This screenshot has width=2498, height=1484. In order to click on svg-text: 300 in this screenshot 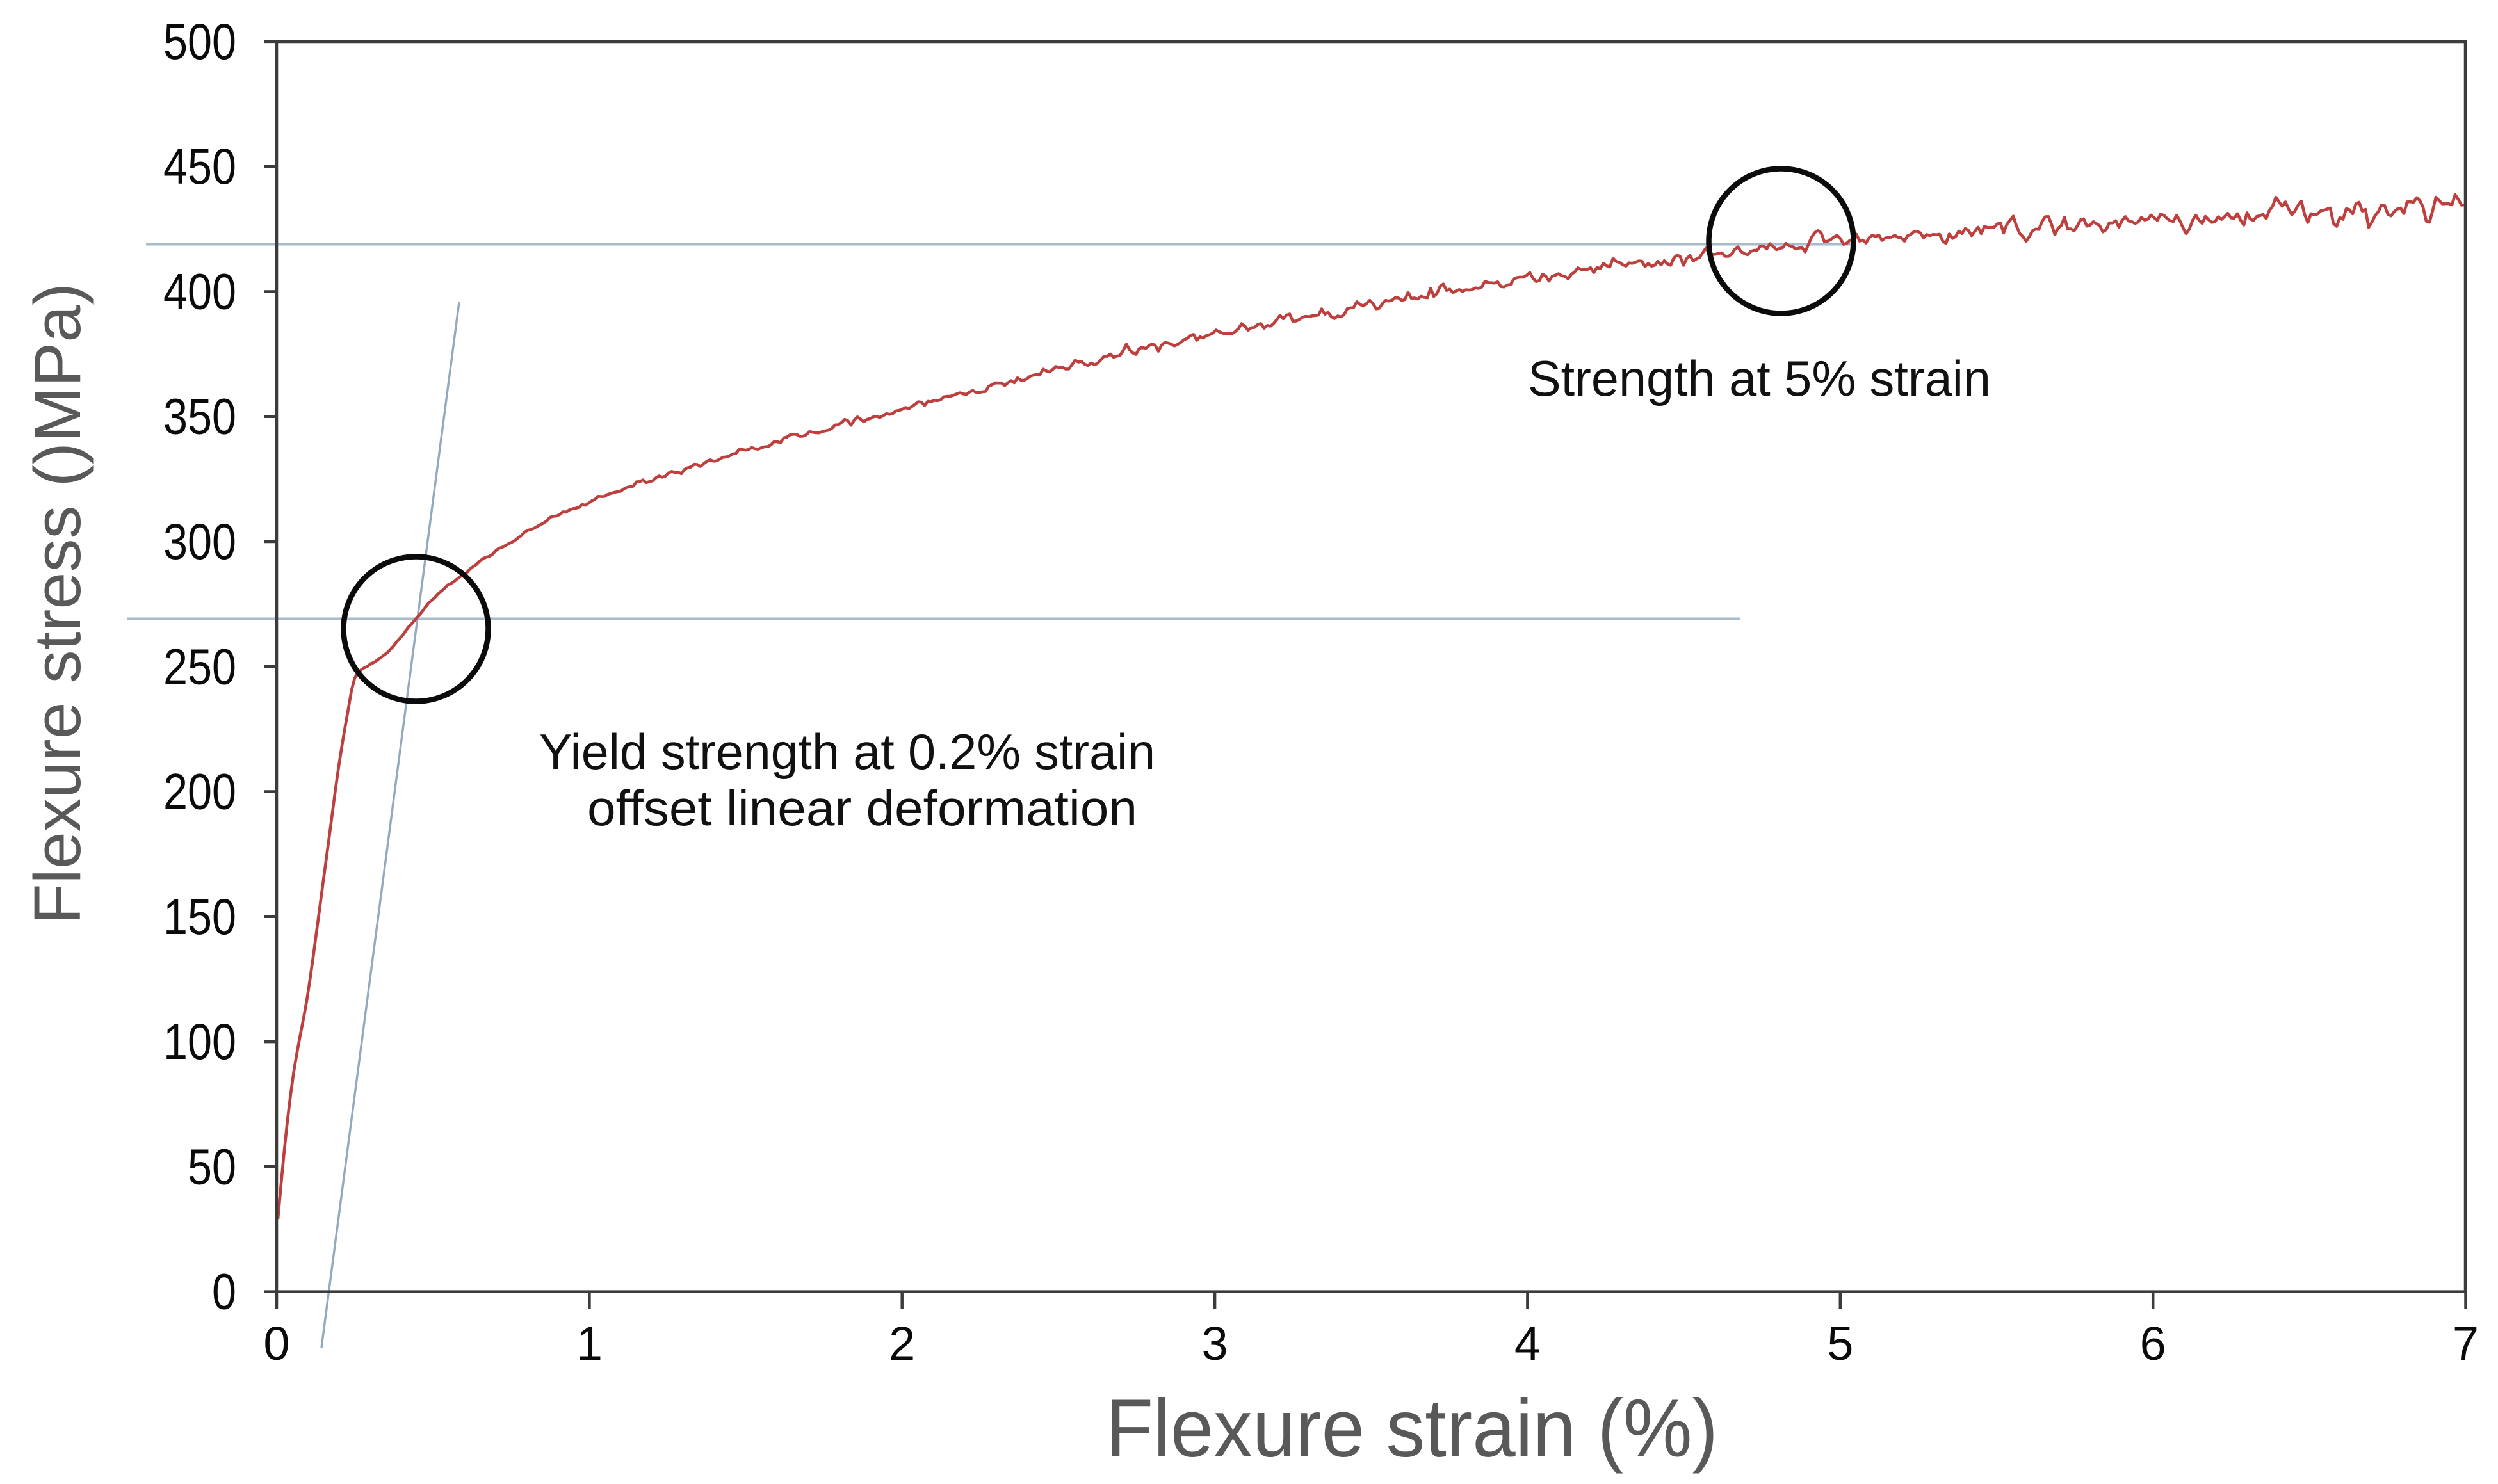, I will do `click(199, 541)`.